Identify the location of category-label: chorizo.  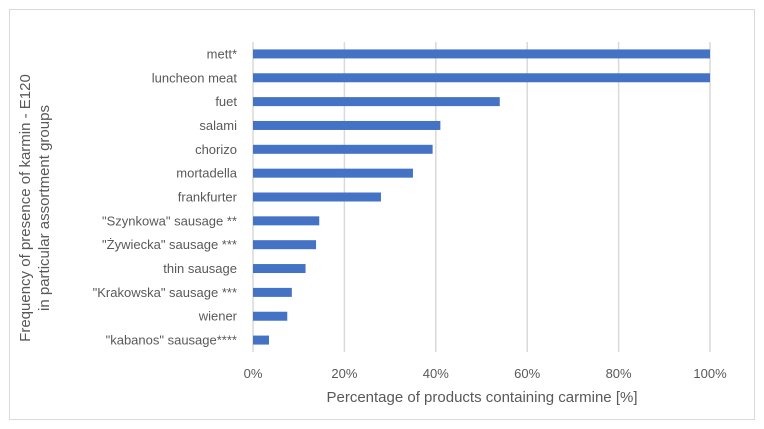
(216, 149).